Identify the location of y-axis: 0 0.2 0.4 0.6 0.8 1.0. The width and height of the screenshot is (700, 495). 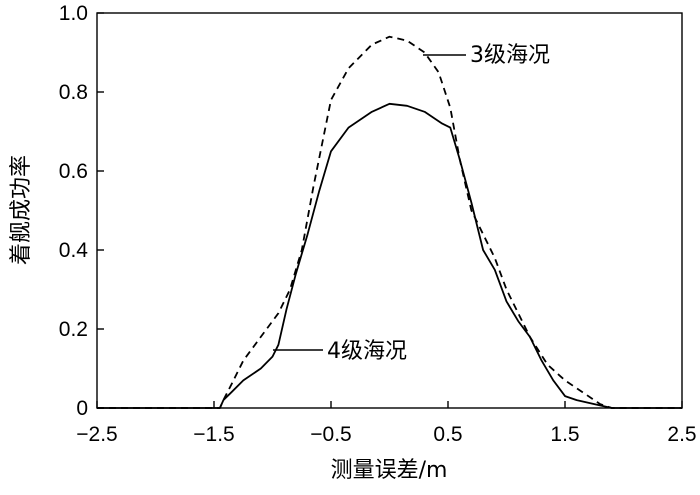
(81, 211).